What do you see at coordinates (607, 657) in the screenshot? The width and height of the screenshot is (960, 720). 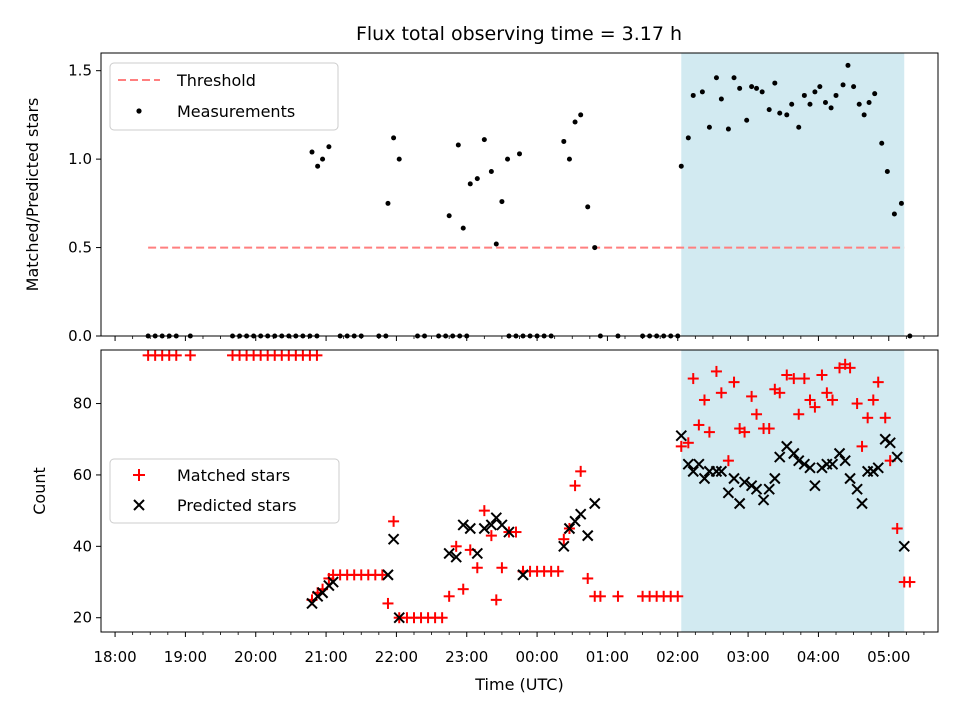 I see `x-tick-label: 01:00` at bounding box center [607, 657].